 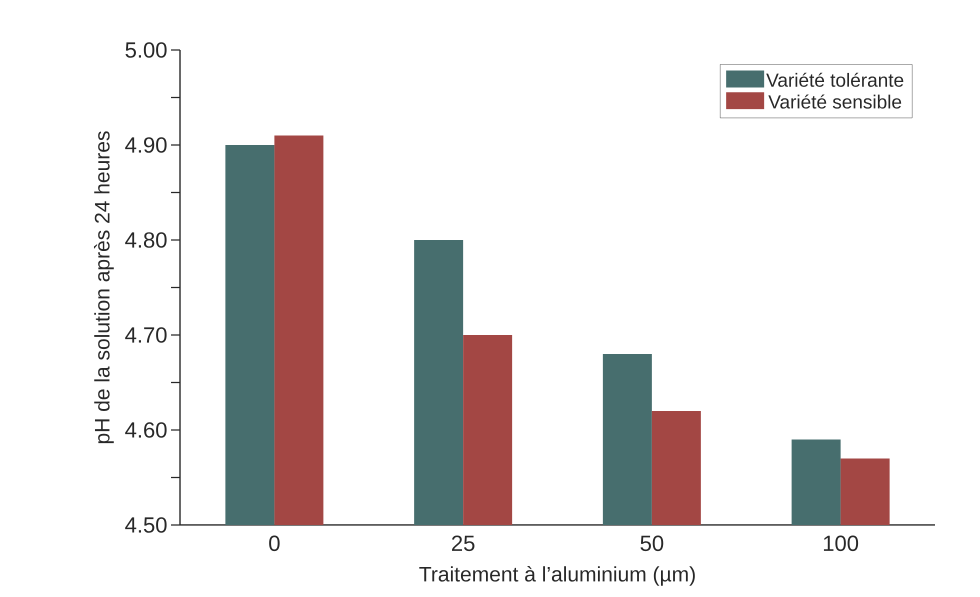 I want to click on legend-label: Variété tolérante, so click(x=835, y=79).